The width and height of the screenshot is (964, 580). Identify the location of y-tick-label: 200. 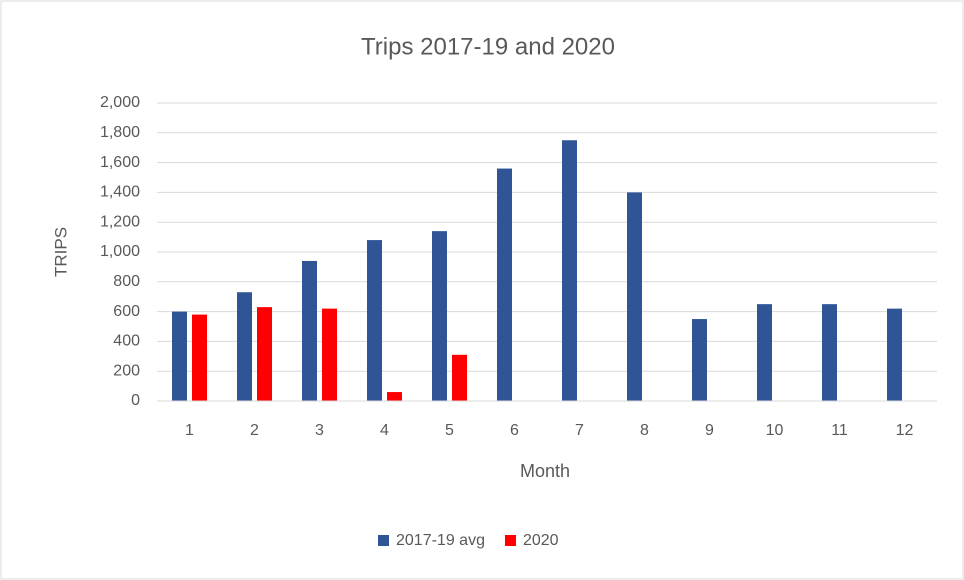
(126, 370).